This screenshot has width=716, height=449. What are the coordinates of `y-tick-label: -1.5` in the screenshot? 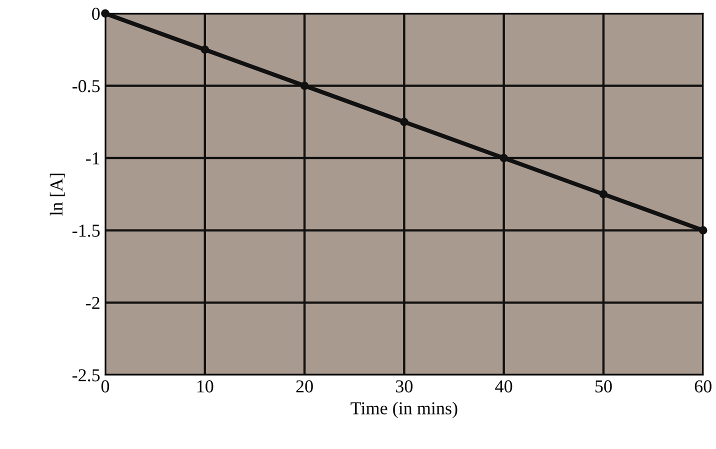 It's located at (86, 230).